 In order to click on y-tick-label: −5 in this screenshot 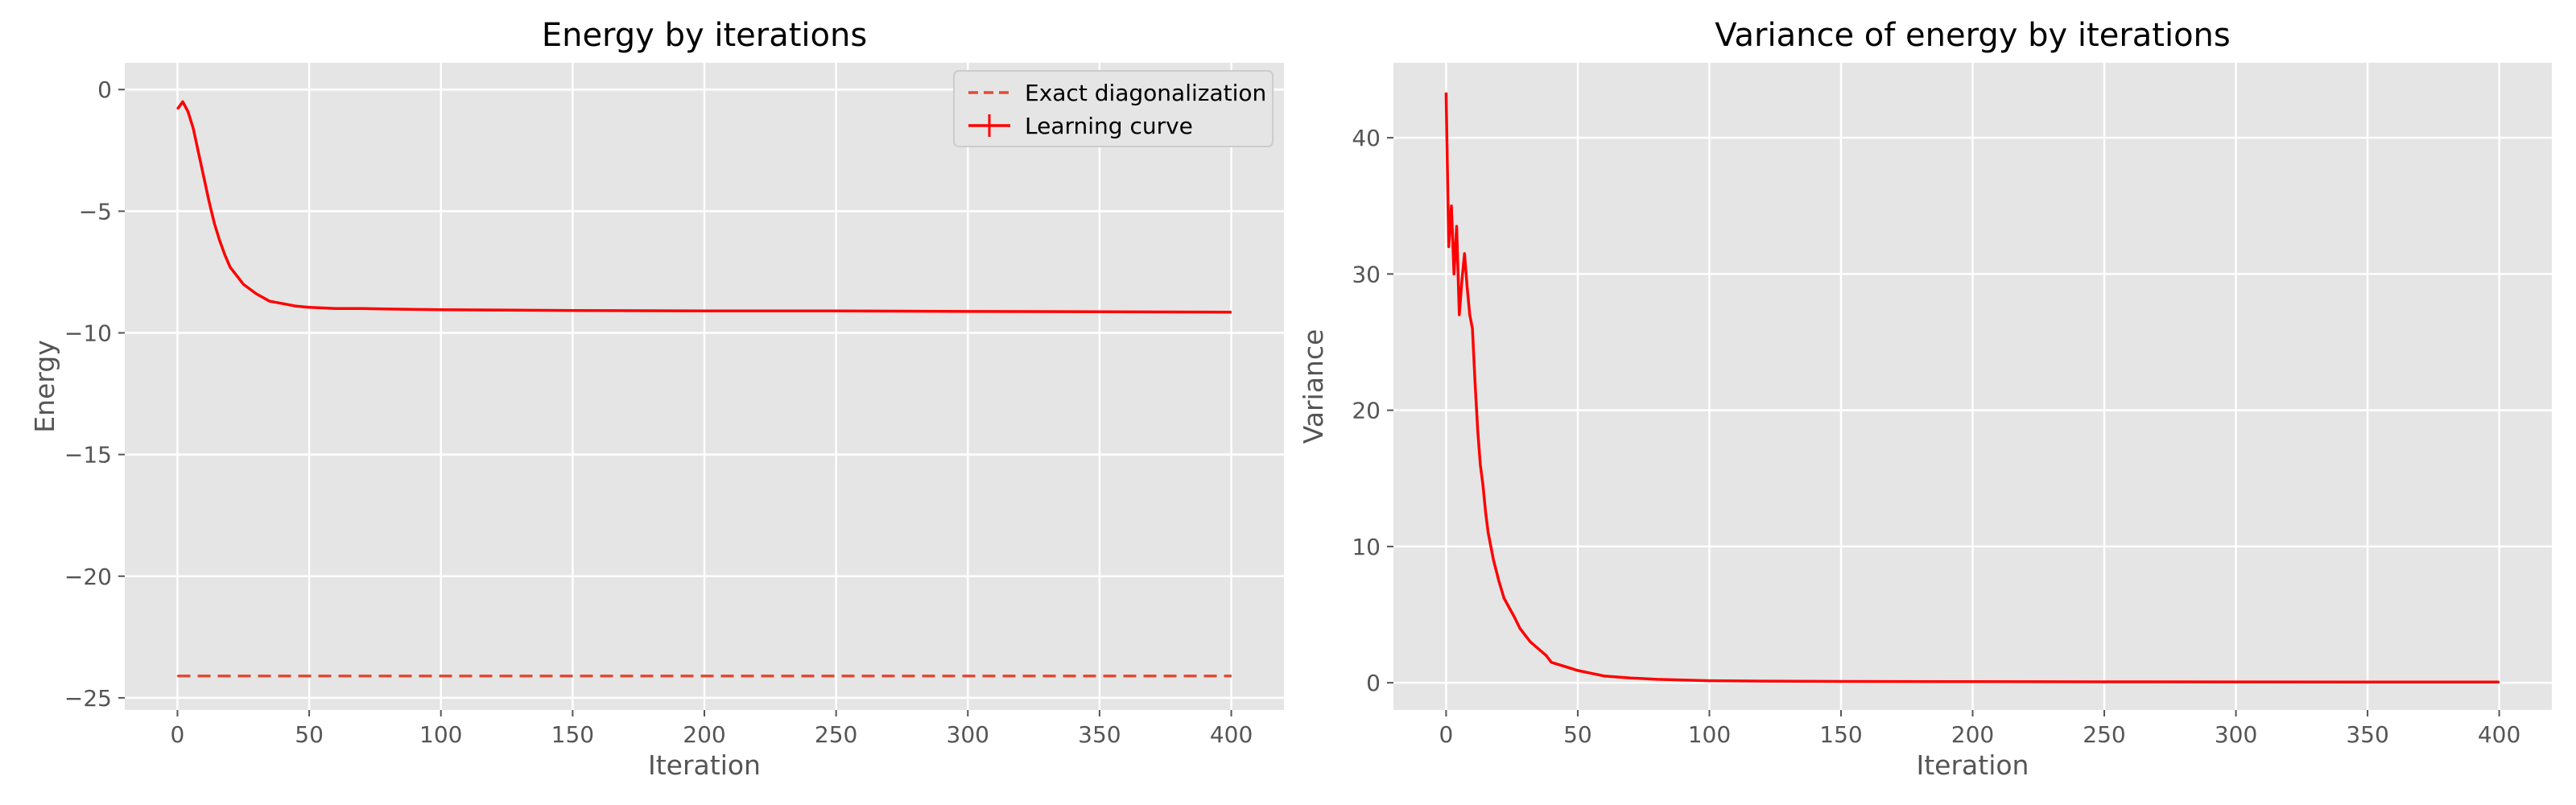, I will do `click(95, 211)`.